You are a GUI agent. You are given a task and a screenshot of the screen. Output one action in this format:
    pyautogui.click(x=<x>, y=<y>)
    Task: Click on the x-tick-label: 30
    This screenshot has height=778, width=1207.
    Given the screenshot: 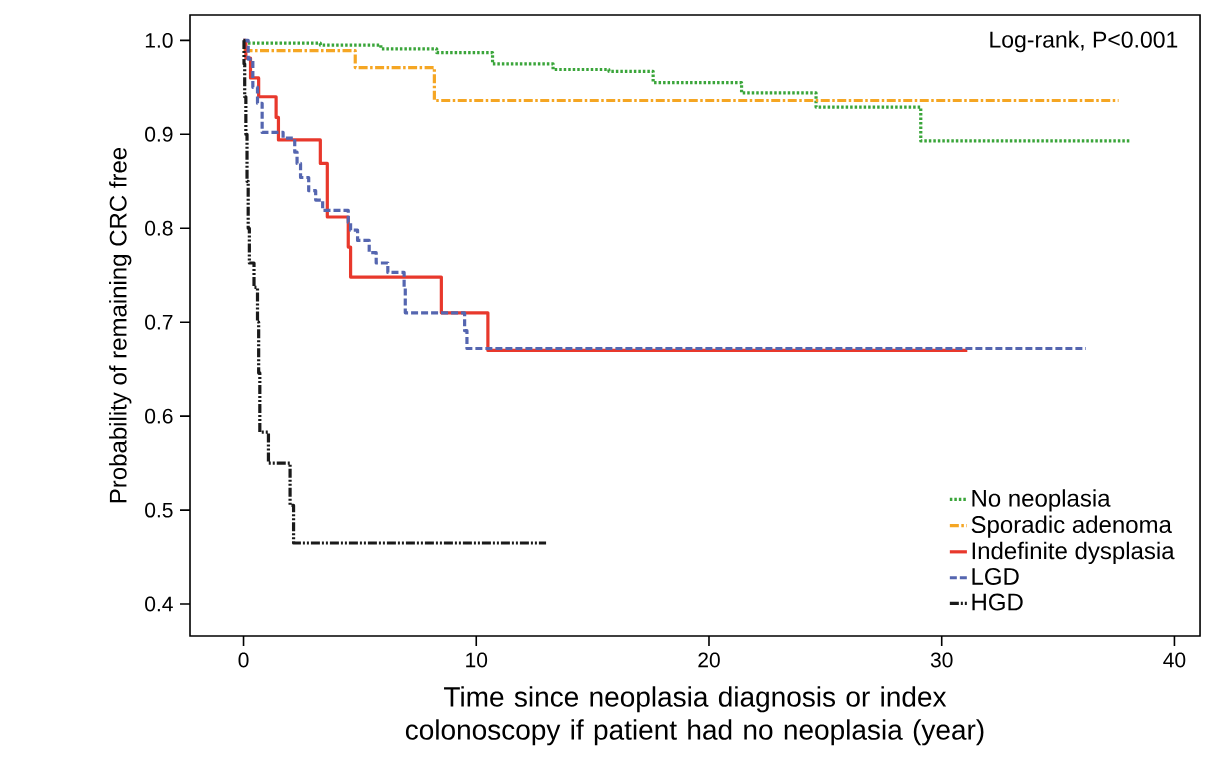 What is the action you would take?
    pyautogui.click(x=941, y=660)
    